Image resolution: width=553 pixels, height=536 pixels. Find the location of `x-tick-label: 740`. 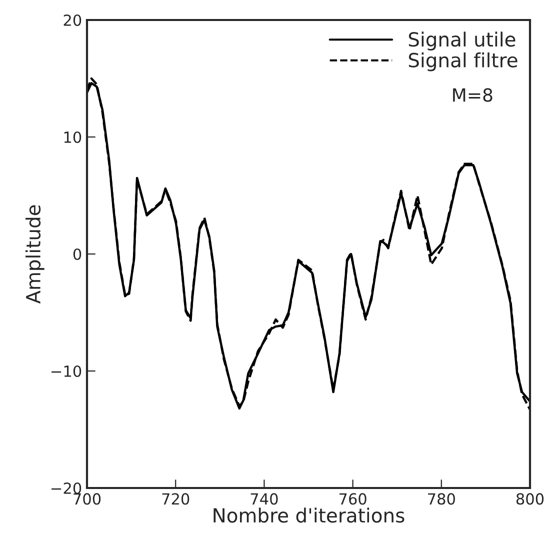

x-tick-label: 740 is located at coordinates (264, 499).